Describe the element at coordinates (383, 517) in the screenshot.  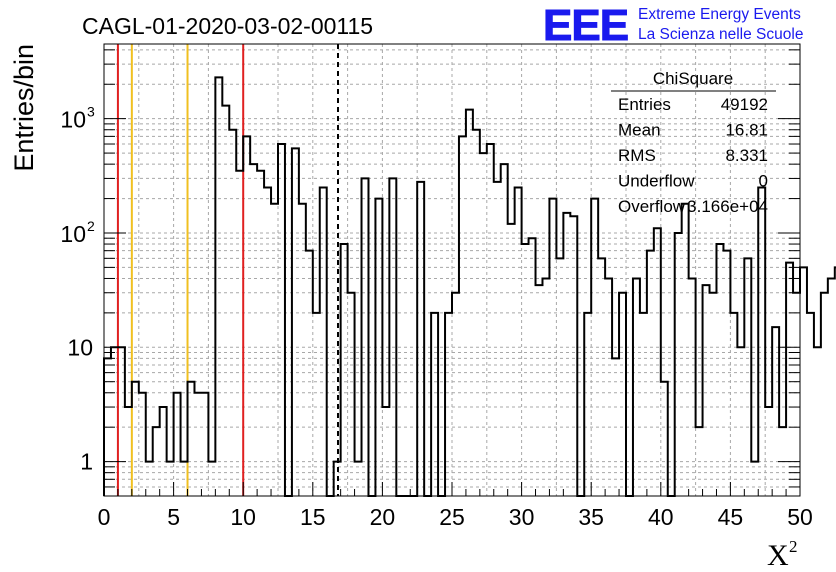
I see `x-tick-label: 20` at that location.